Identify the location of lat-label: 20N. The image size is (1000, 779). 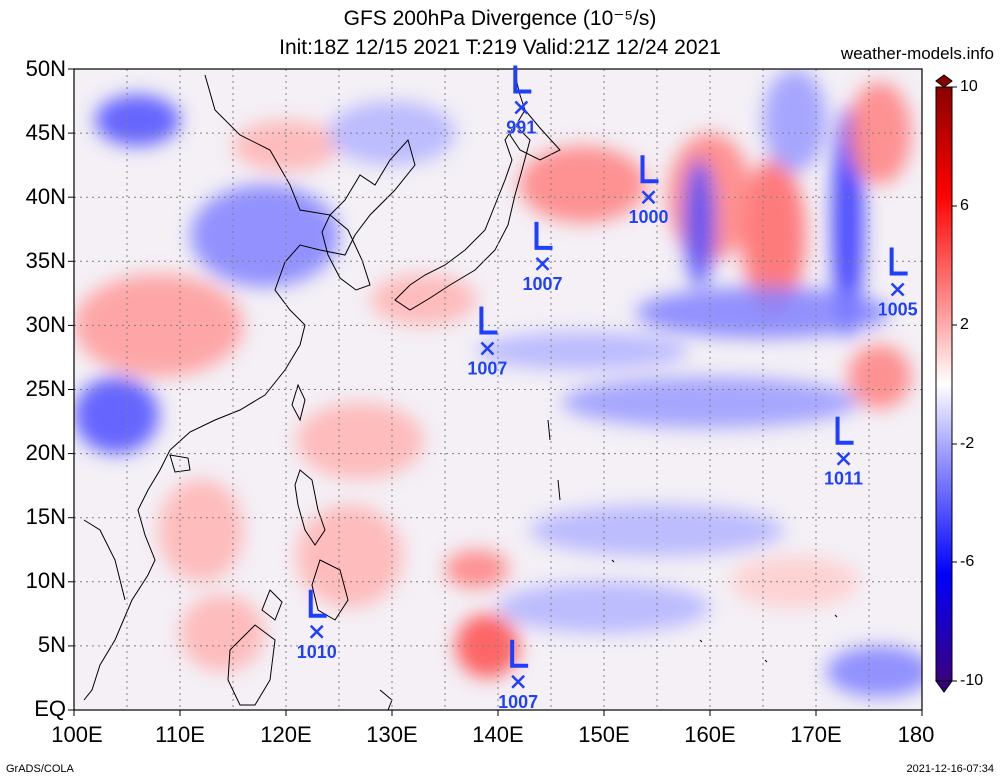
(45, 452).